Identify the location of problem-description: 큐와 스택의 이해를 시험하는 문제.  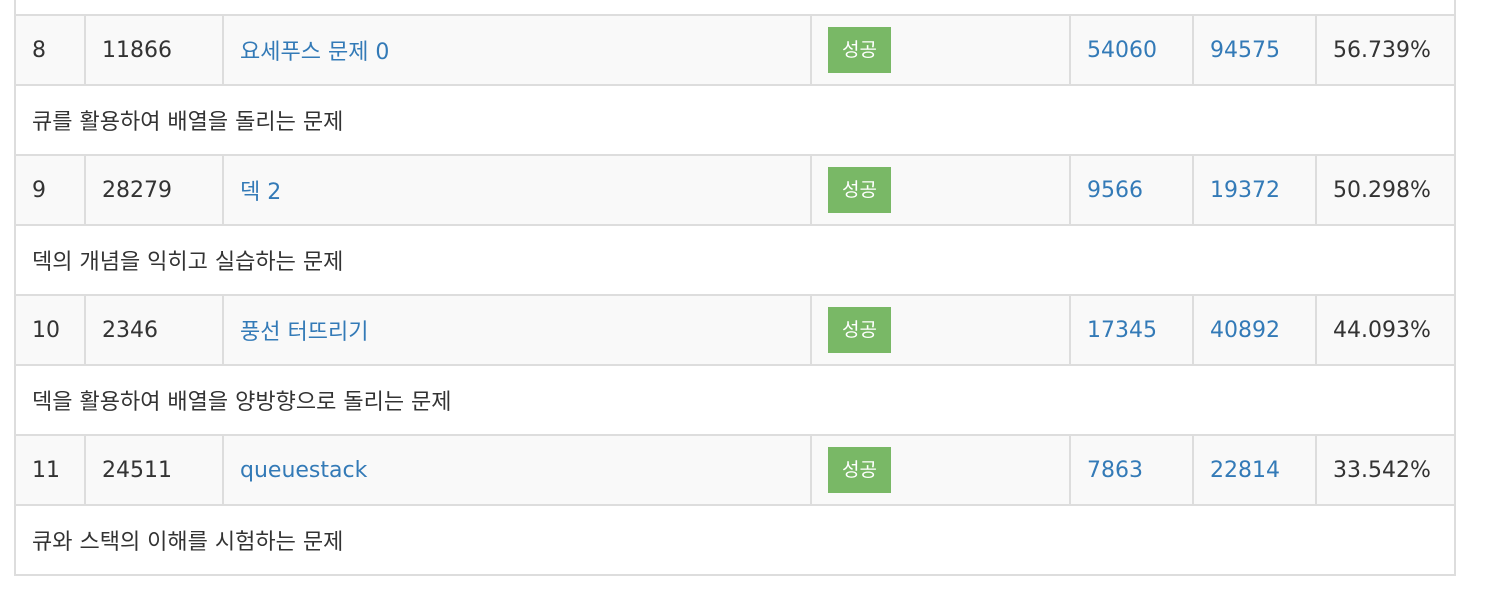
(735, 540).